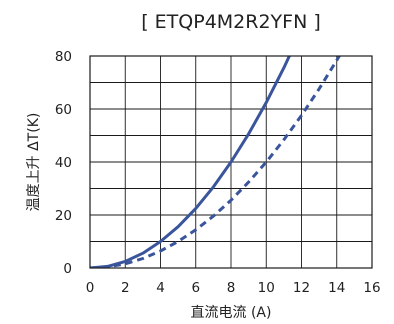  What do you see at coordinates (336, 288) in the screenshot?
I see `x-tick-label: 14` at bounding box center [336, 288].